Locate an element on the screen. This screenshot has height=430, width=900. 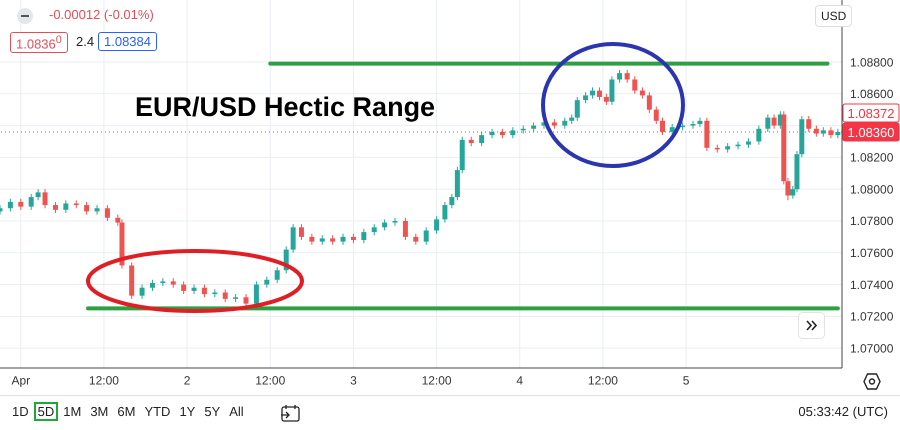
y-tick-label: 1.07600 is located at coordinates (872, 253).